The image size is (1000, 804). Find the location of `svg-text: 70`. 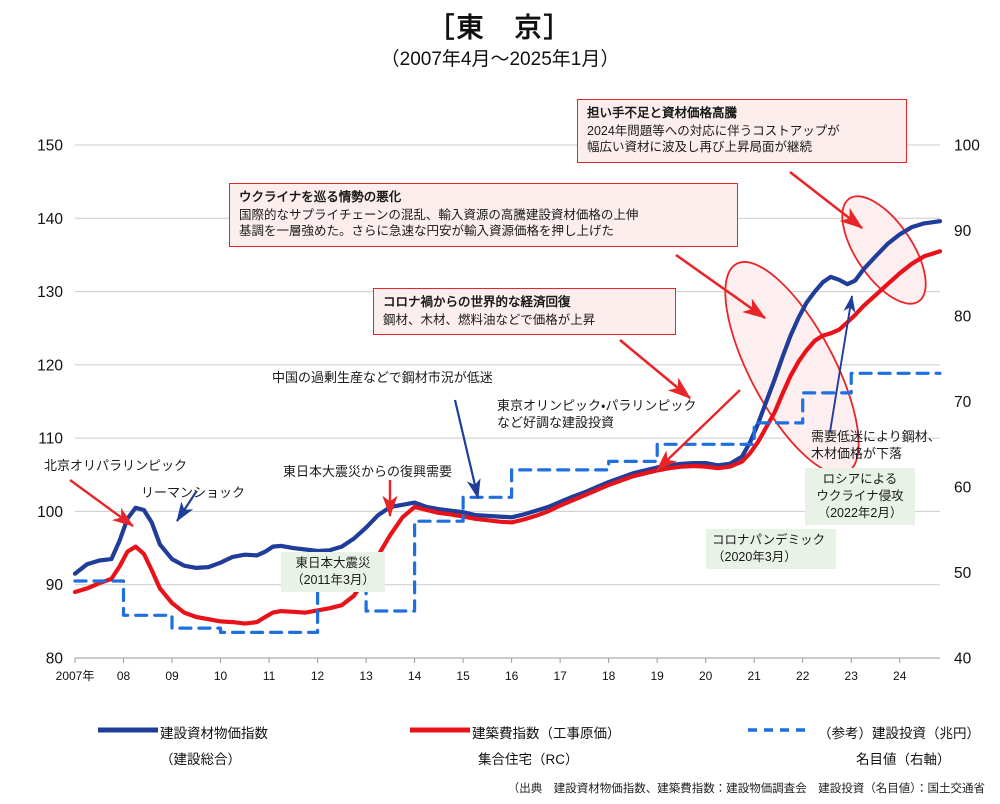

svg-text: 70 is located at coordinates (963, 402).